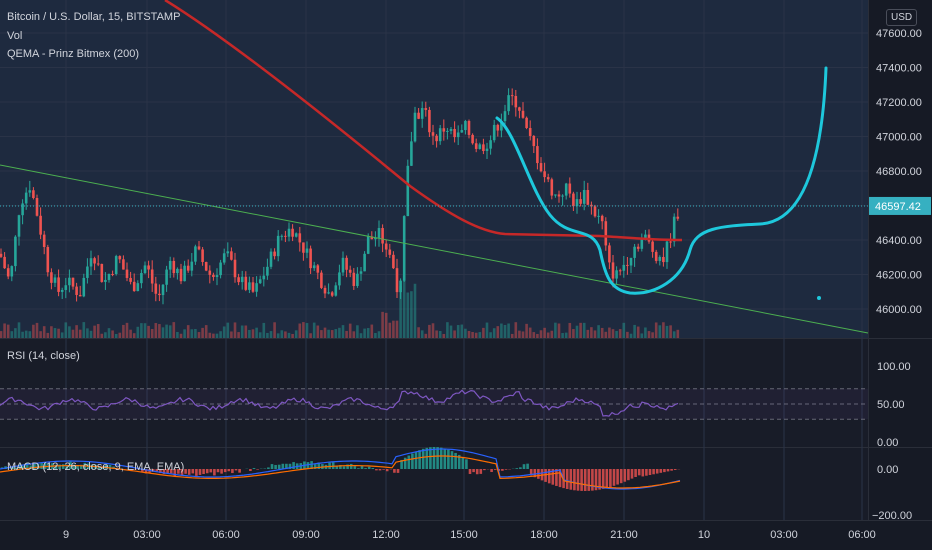  What do you see at coordinates (434, 535) in the screenshot?
I see `time-axis` at bounding box center [434, 535].